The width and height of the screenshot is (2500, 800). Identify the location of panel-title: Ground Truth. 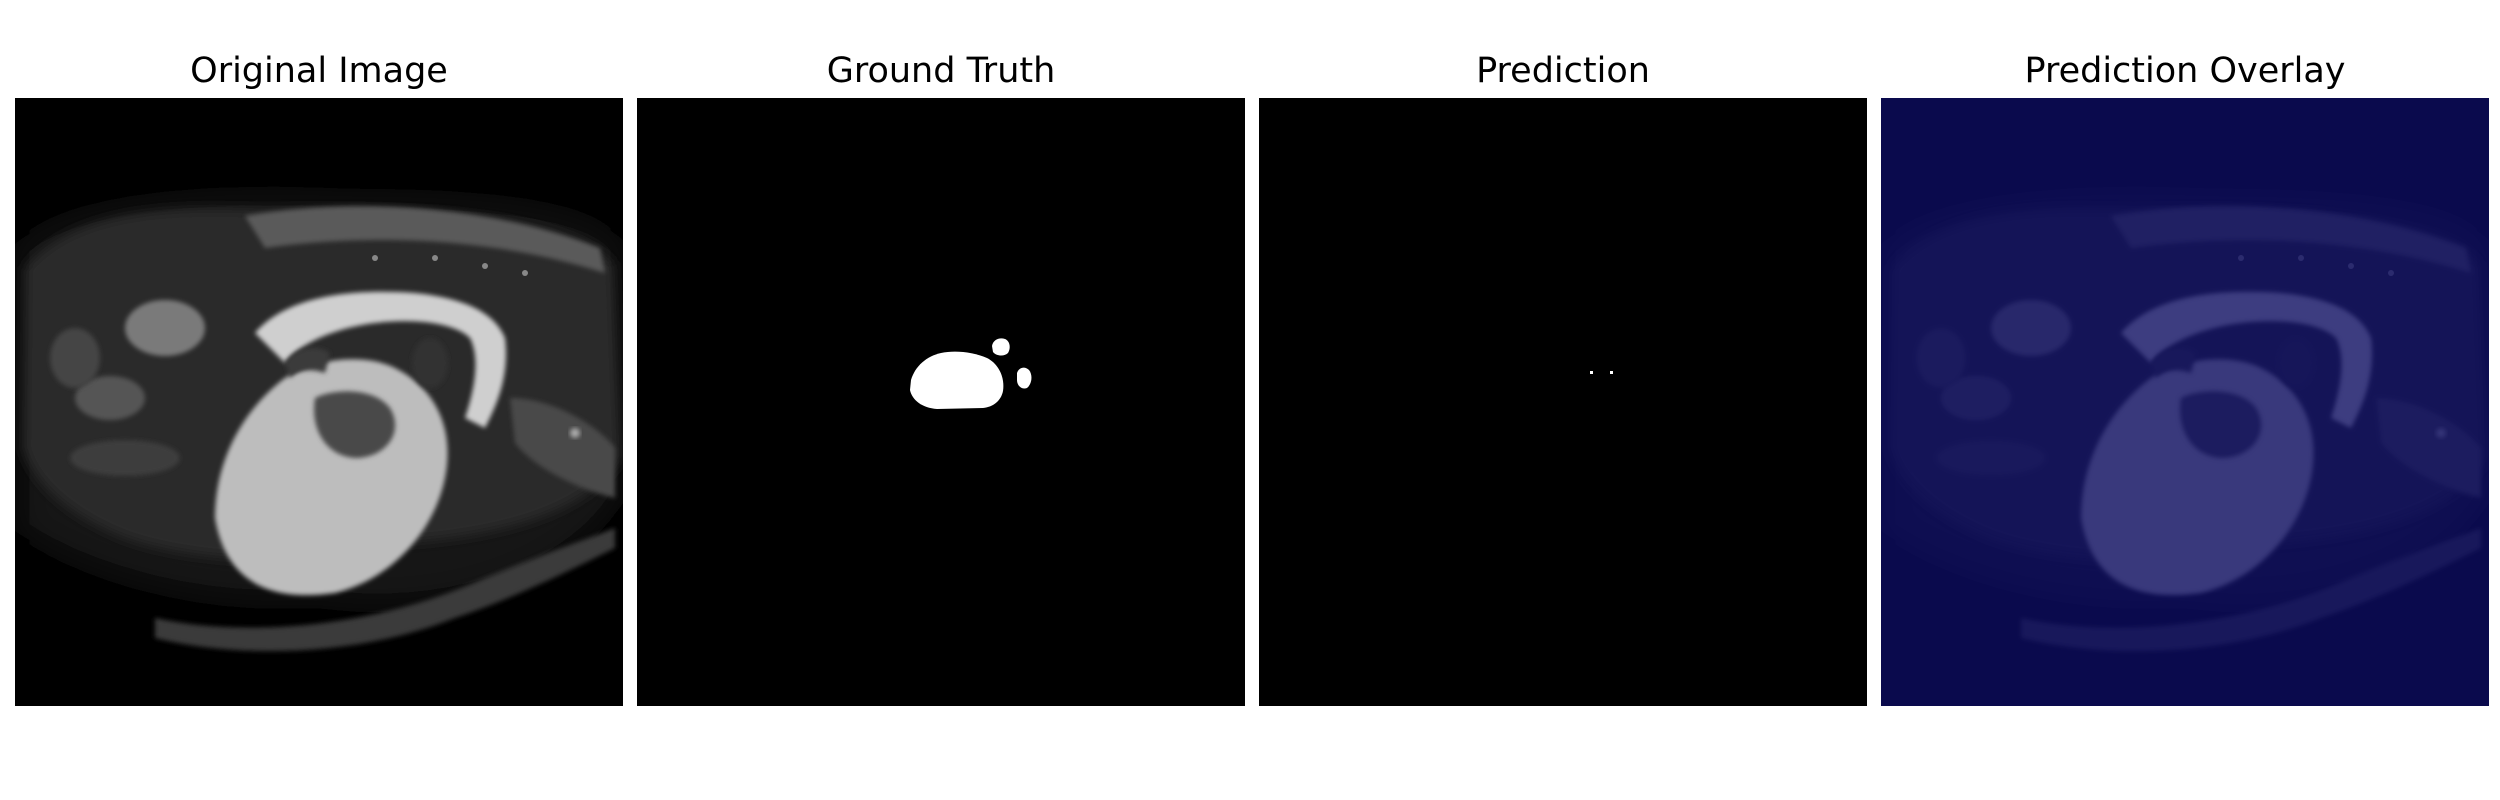
(941, 71).